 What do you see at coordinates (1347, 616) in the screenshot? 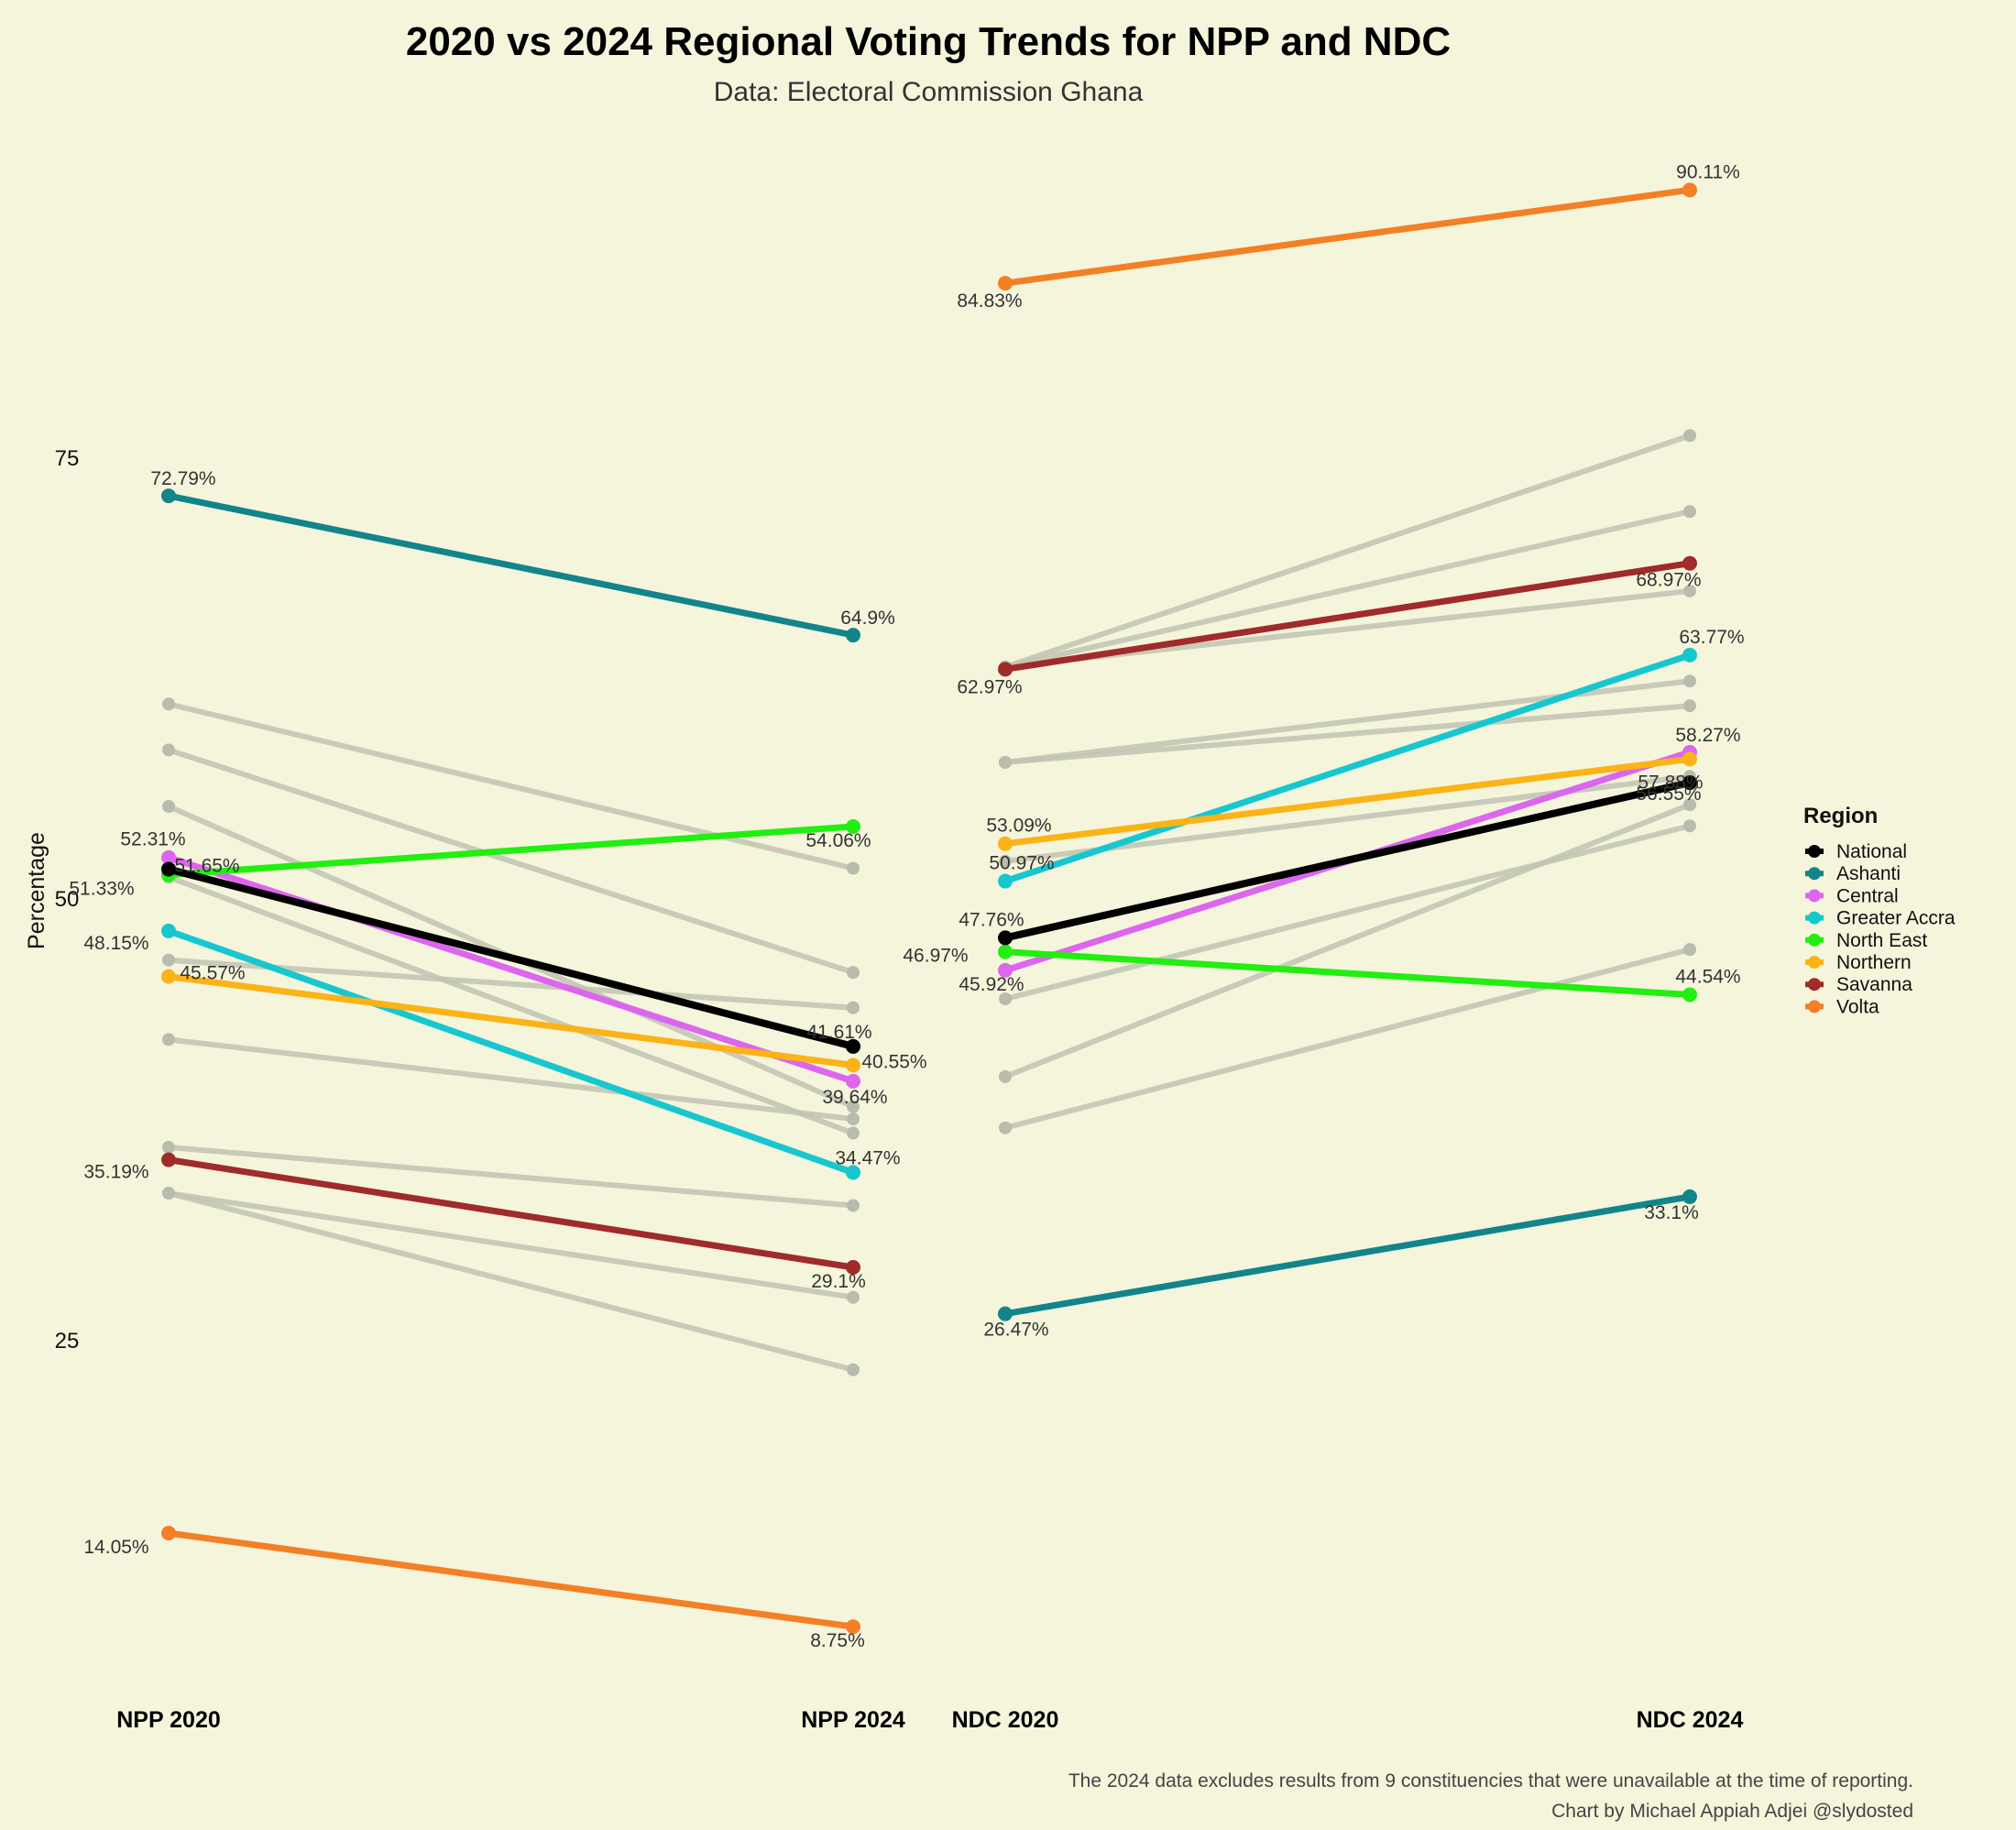
I see `line-ndc-savanna` at bounding box center [1347, 616].